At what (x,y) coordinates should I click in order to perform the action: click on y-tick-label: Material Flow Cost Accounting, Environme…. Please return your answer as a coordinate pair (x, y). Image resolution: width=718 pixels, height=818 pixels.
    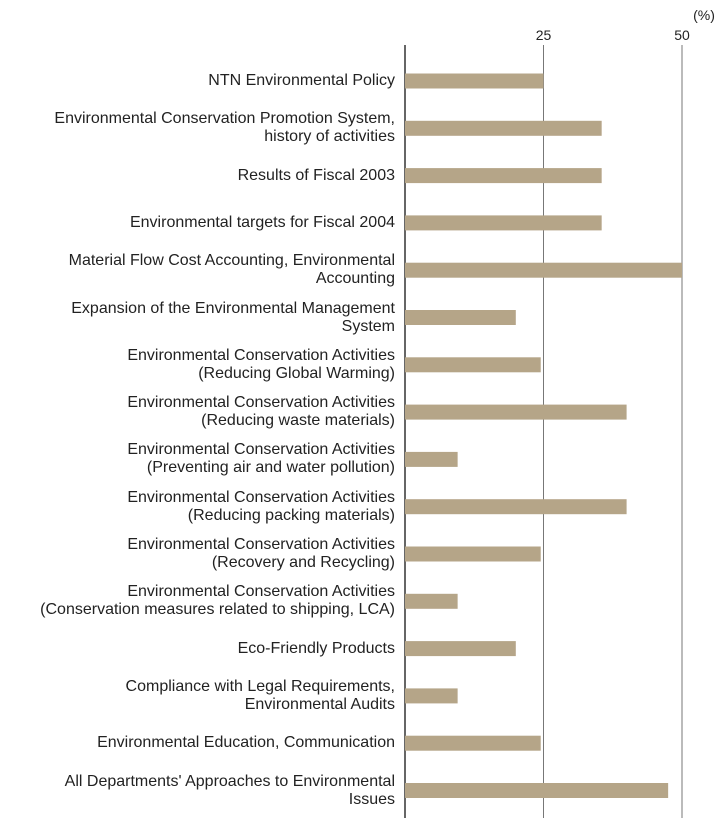
    Looking at the image, I should click on (231, 270).